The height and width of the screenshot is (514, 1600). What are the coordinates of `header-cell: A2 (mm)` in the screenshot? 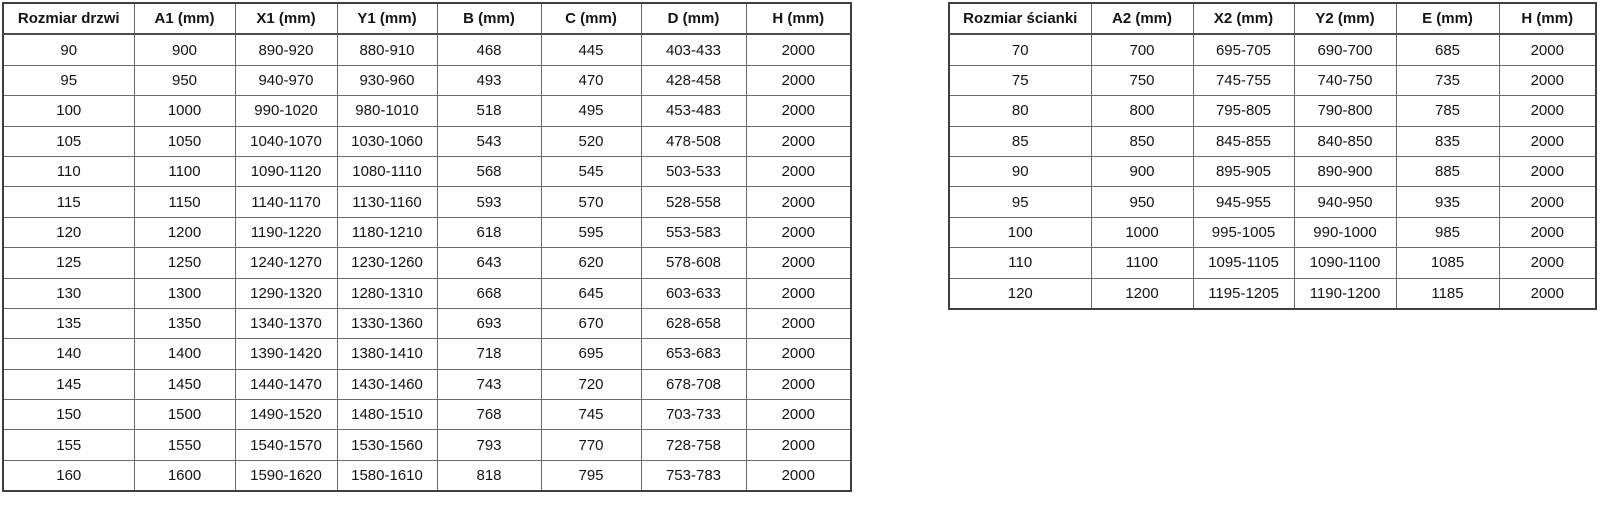 It's located at (1142, 19).